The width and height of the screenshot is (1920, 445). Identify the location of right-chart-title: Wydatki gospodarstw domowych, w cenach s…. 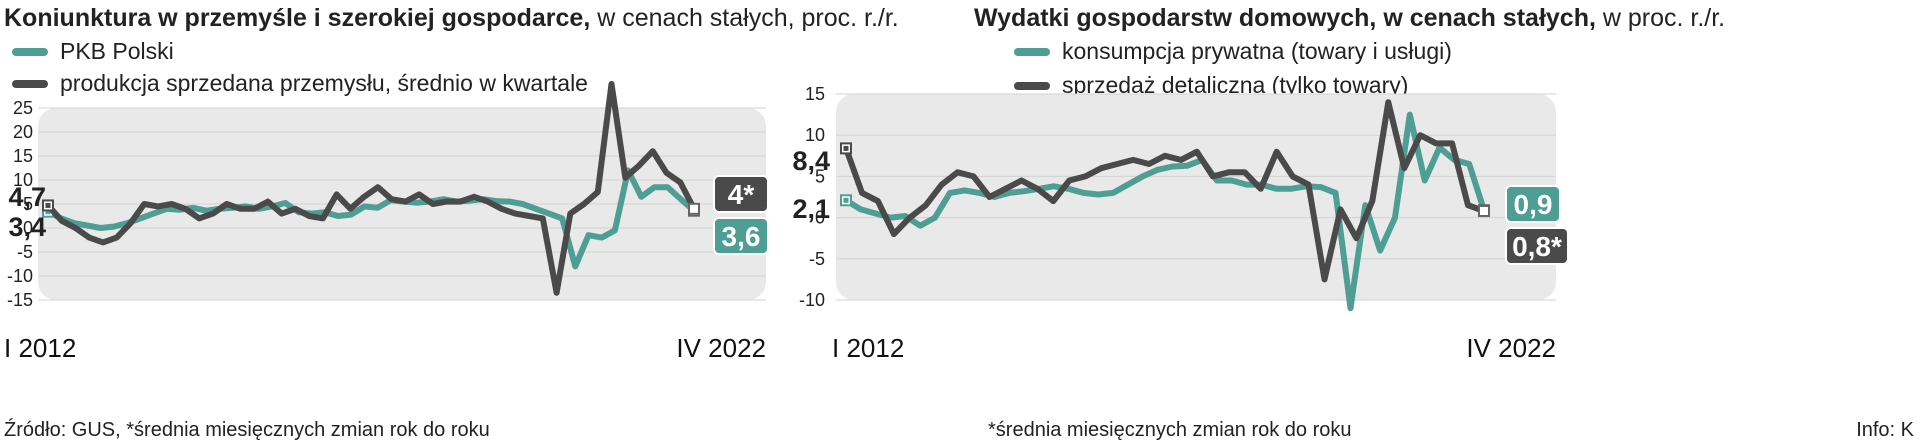
(1350, 18).